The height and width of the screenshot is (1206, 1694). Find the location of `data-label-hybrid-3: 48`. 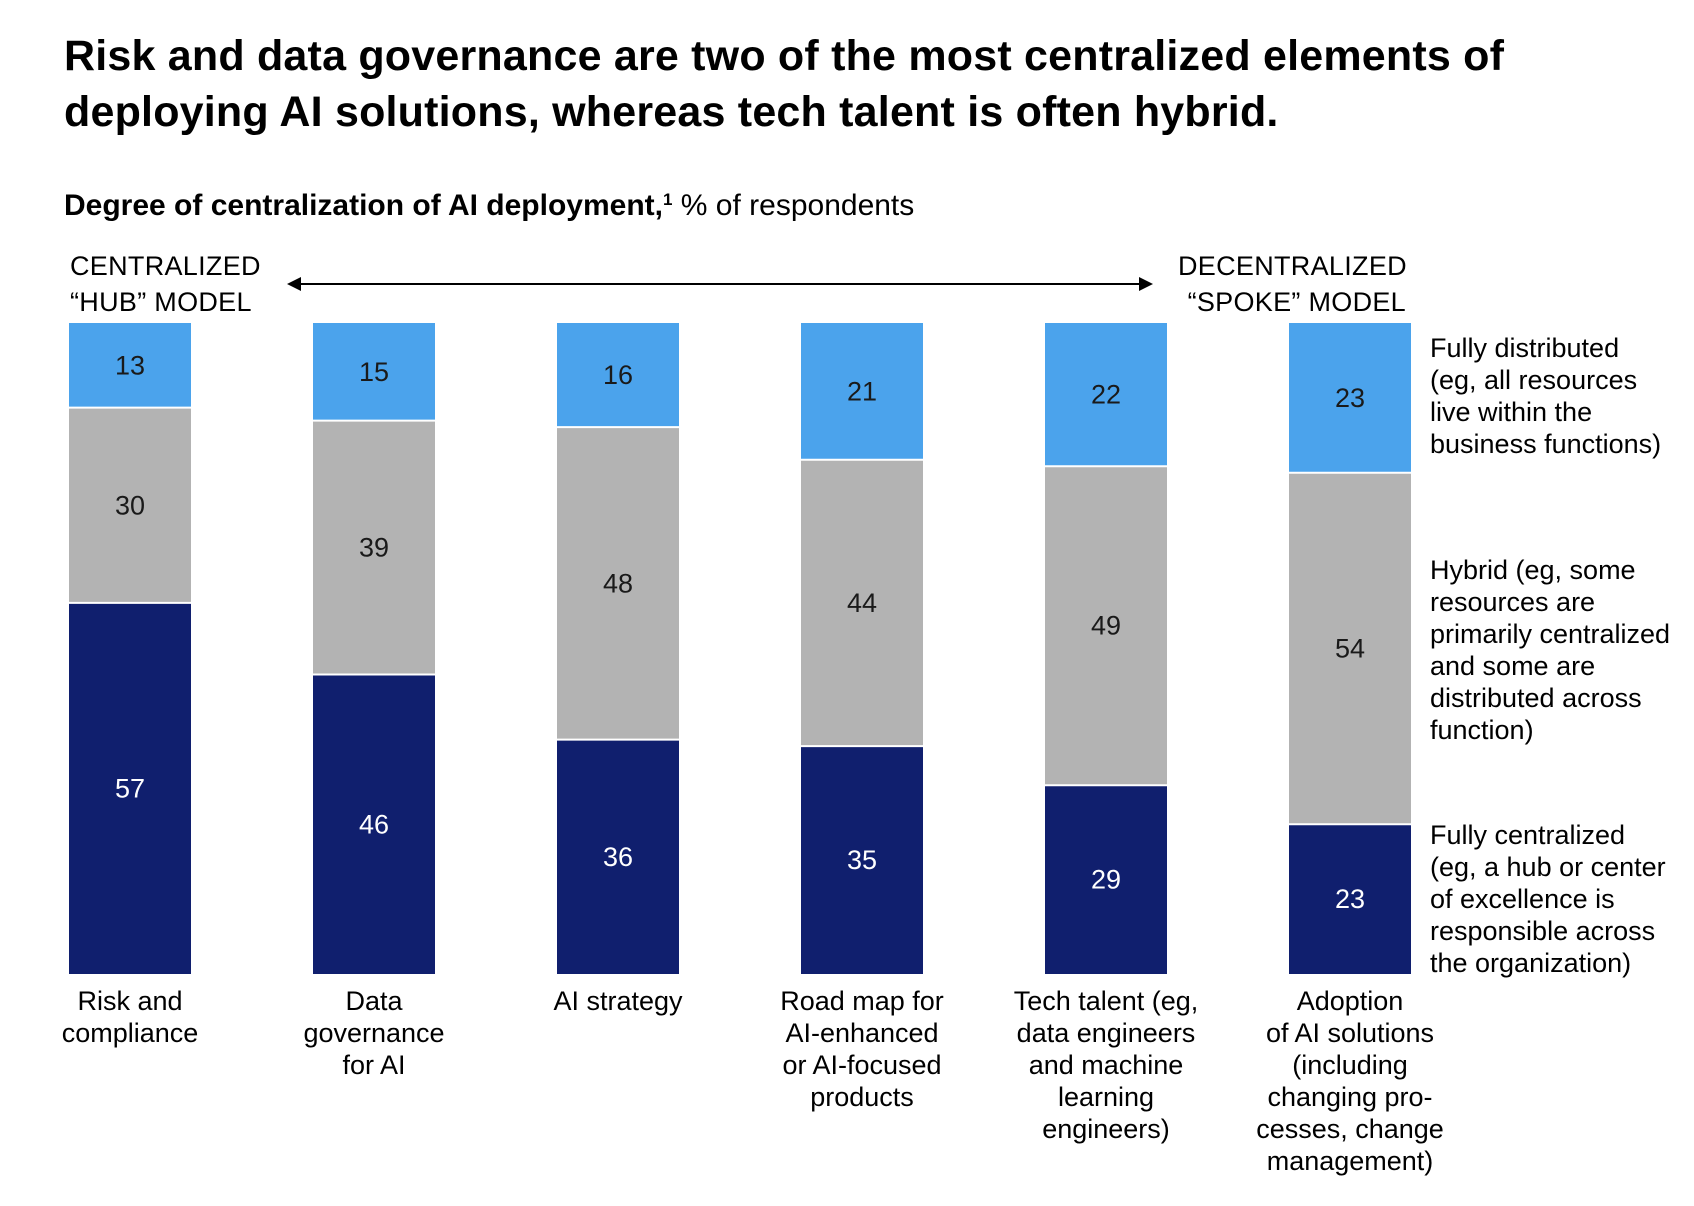

data-label-hybrid-3: 48 is located at coordinates (618, 583).